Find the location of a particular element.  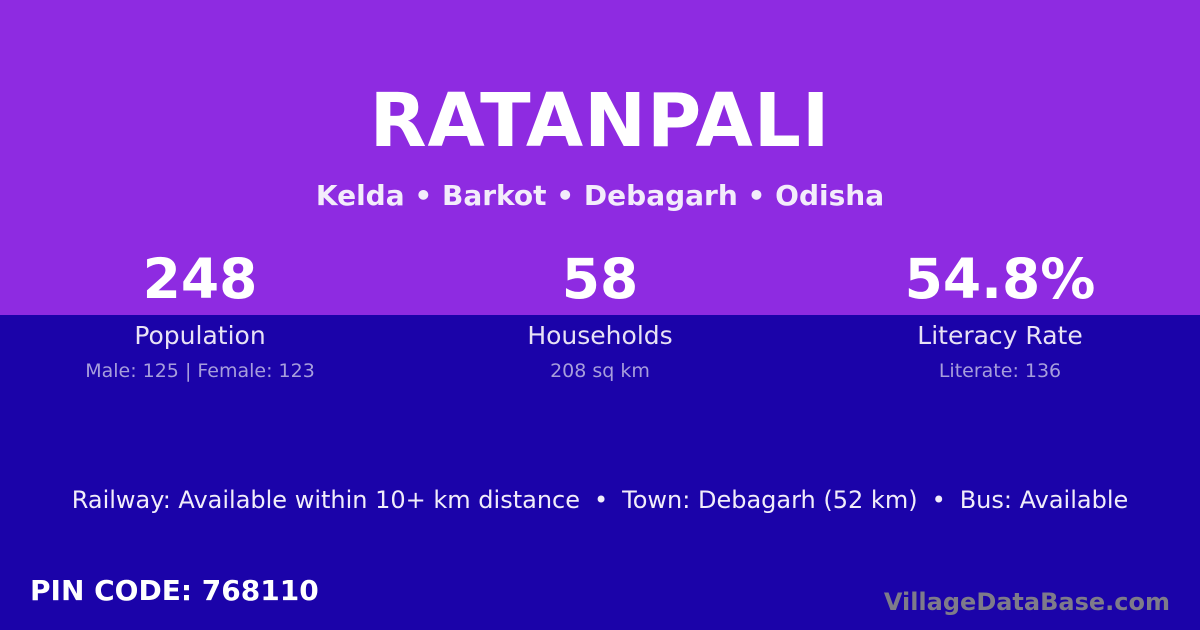

households-value: 58 is located at coordinates (600, 279).